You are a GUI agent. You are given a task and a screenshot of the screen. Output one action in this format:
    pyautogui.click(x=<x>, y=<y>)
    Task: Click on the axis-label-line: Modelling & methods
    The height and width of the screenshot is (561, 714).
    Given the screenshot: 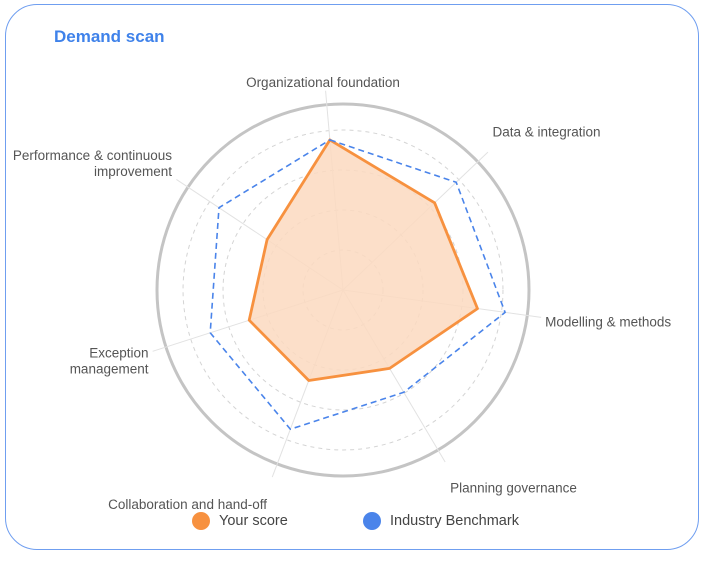 What is the action you would take?
    pyautogui.click(x=608, y=321)
    